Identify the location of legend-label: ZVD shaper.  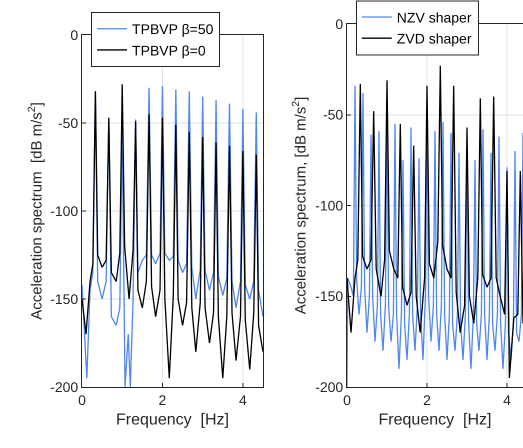
(434, 38).